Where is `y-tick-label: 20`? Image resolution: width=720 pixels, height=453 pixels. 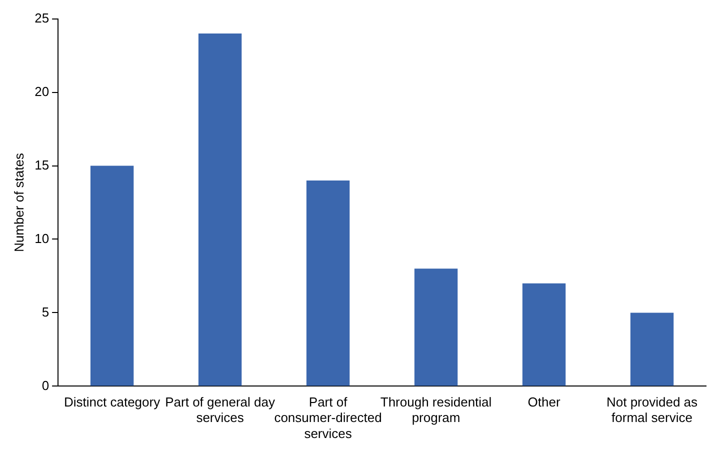
y-tick-label: 20 is located at coordinates (42, 91).